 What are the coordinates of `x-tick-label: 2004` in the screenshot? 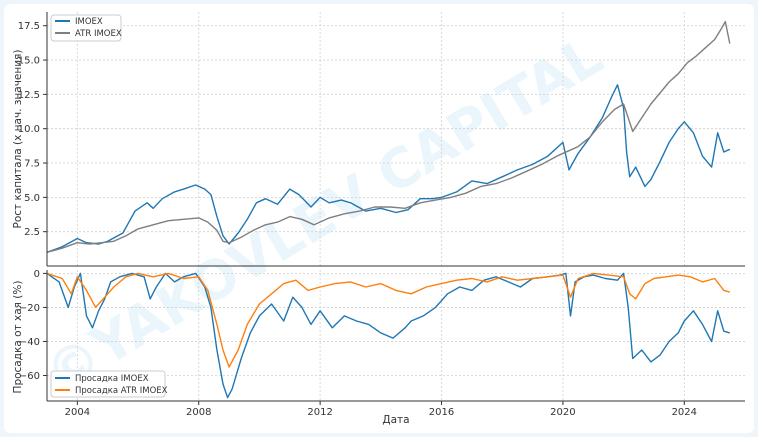 It's located at (77, 412).